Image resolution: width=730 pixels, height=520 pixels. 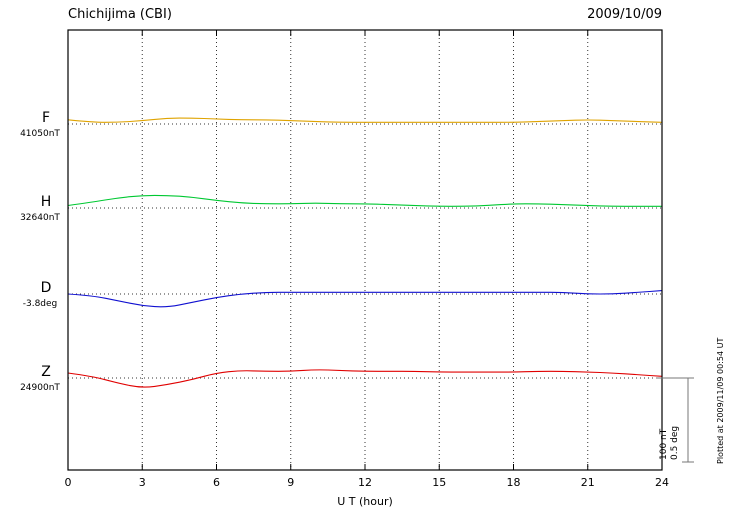 I want to click on x-tick-label: 21, so click(x=588, y=482).